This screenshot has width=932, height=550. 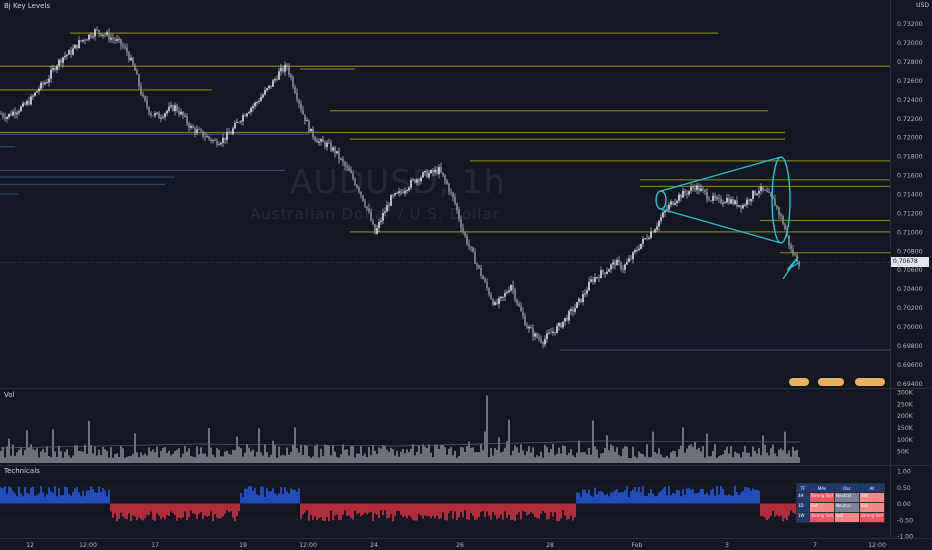 I want to click on volume-tick-label: 100K, so click(x=905, y=440).